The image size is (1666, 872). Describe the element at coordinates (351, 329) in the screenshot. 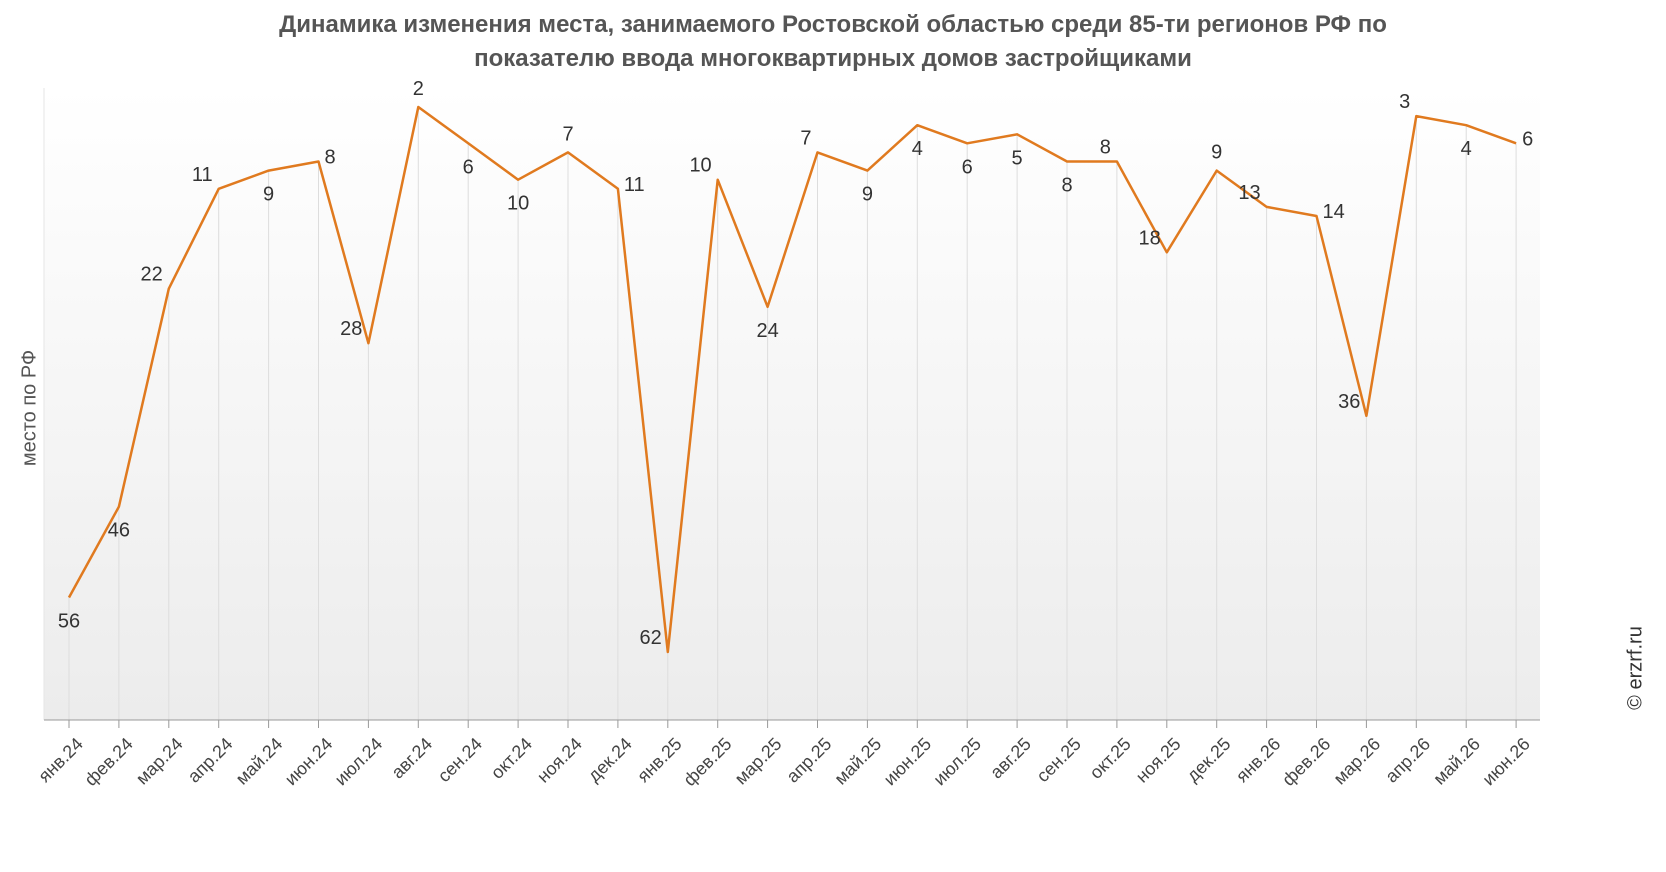

I see `data-label-7: 28` at that location.